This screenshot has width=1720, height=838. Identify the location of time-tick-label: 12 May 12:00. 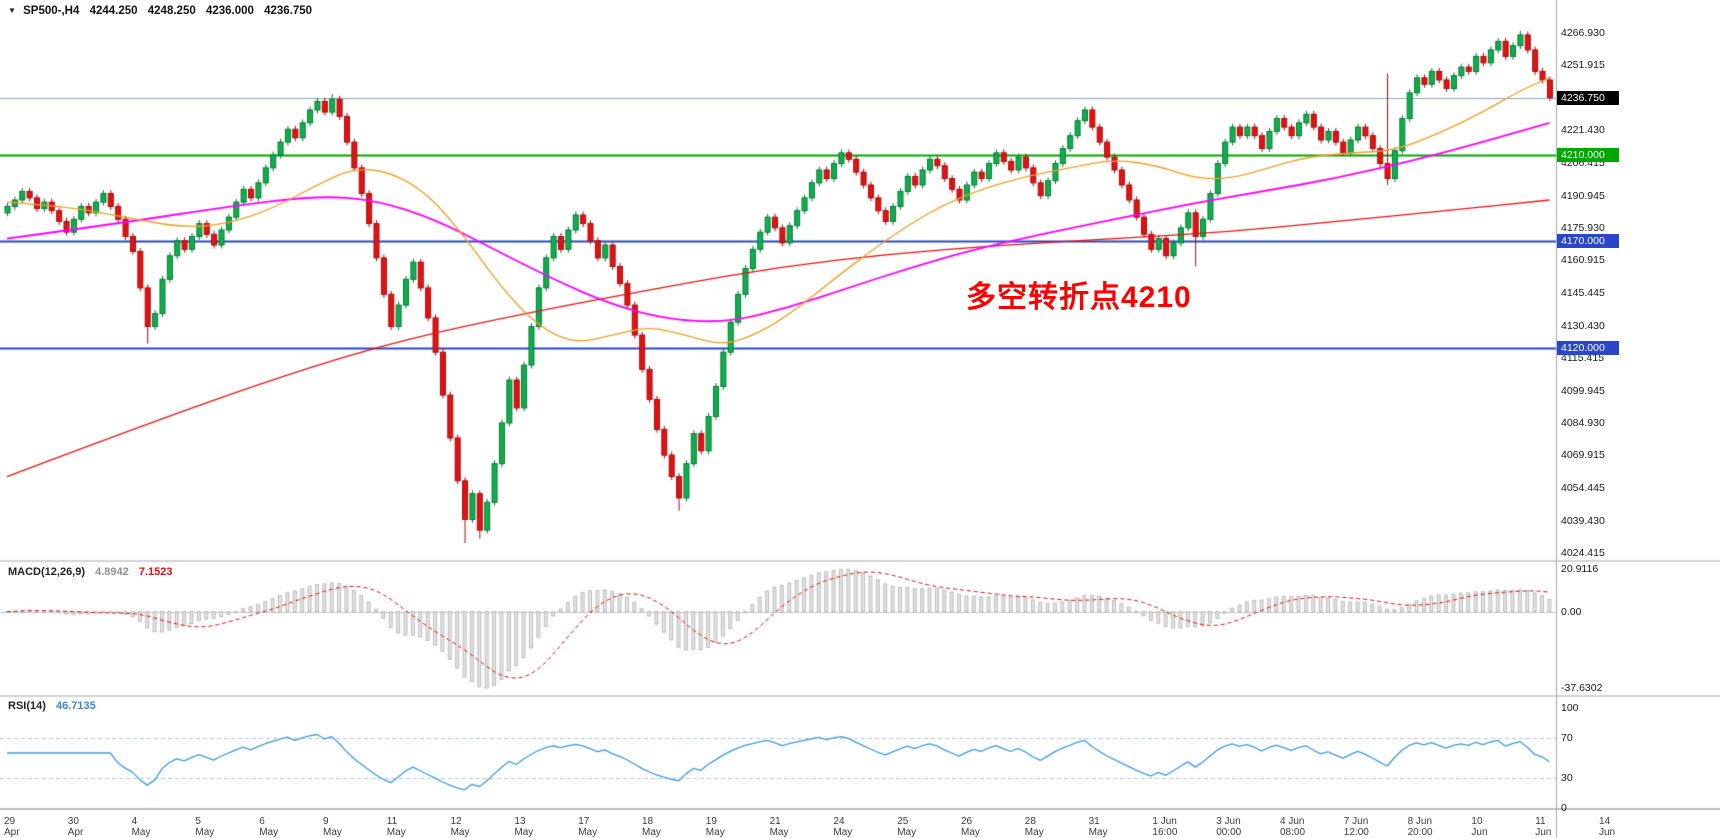
(460, 827).